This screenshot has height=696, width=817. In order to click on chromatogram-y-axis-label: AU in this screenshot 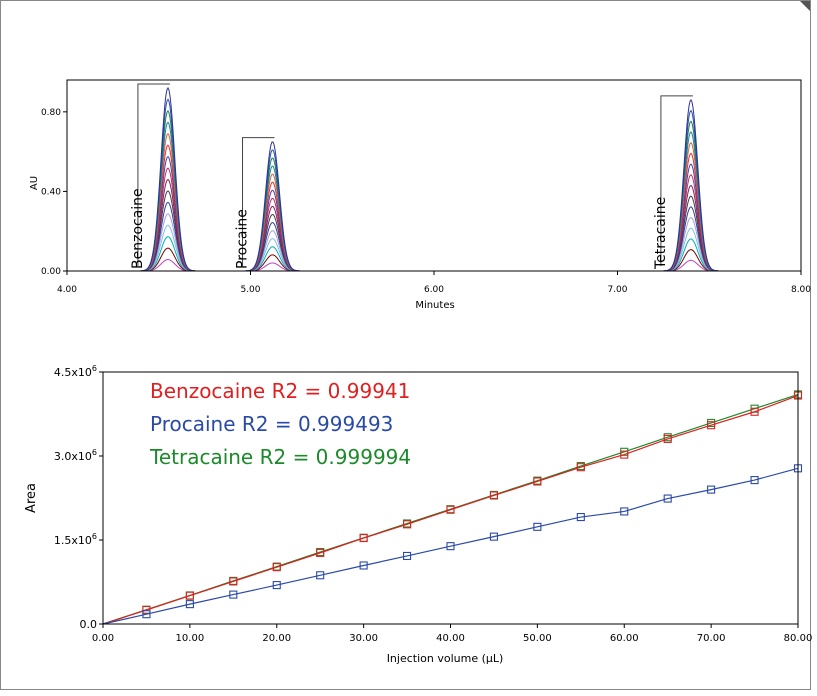, I will do `click(34, 183)`.